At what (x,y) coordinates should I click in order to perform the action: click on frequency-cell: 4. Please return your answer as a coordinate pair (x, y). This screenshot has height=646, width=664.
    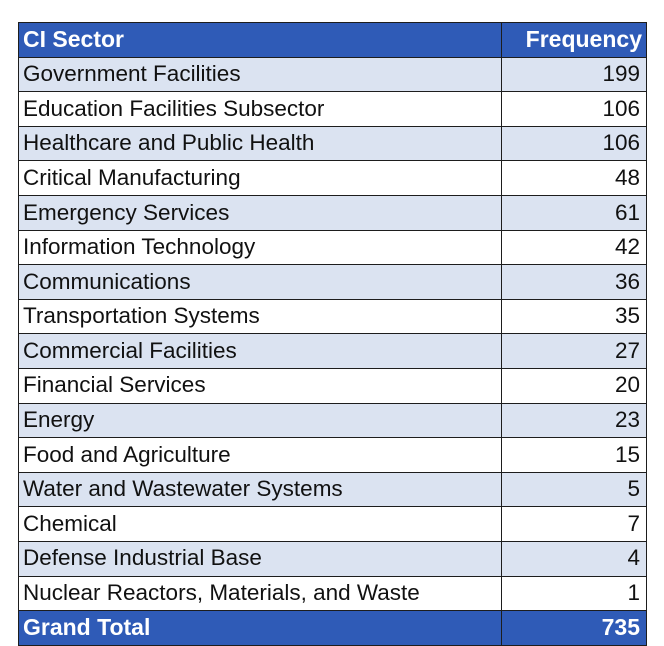
    Looking at the image, I should click on (574, 558).